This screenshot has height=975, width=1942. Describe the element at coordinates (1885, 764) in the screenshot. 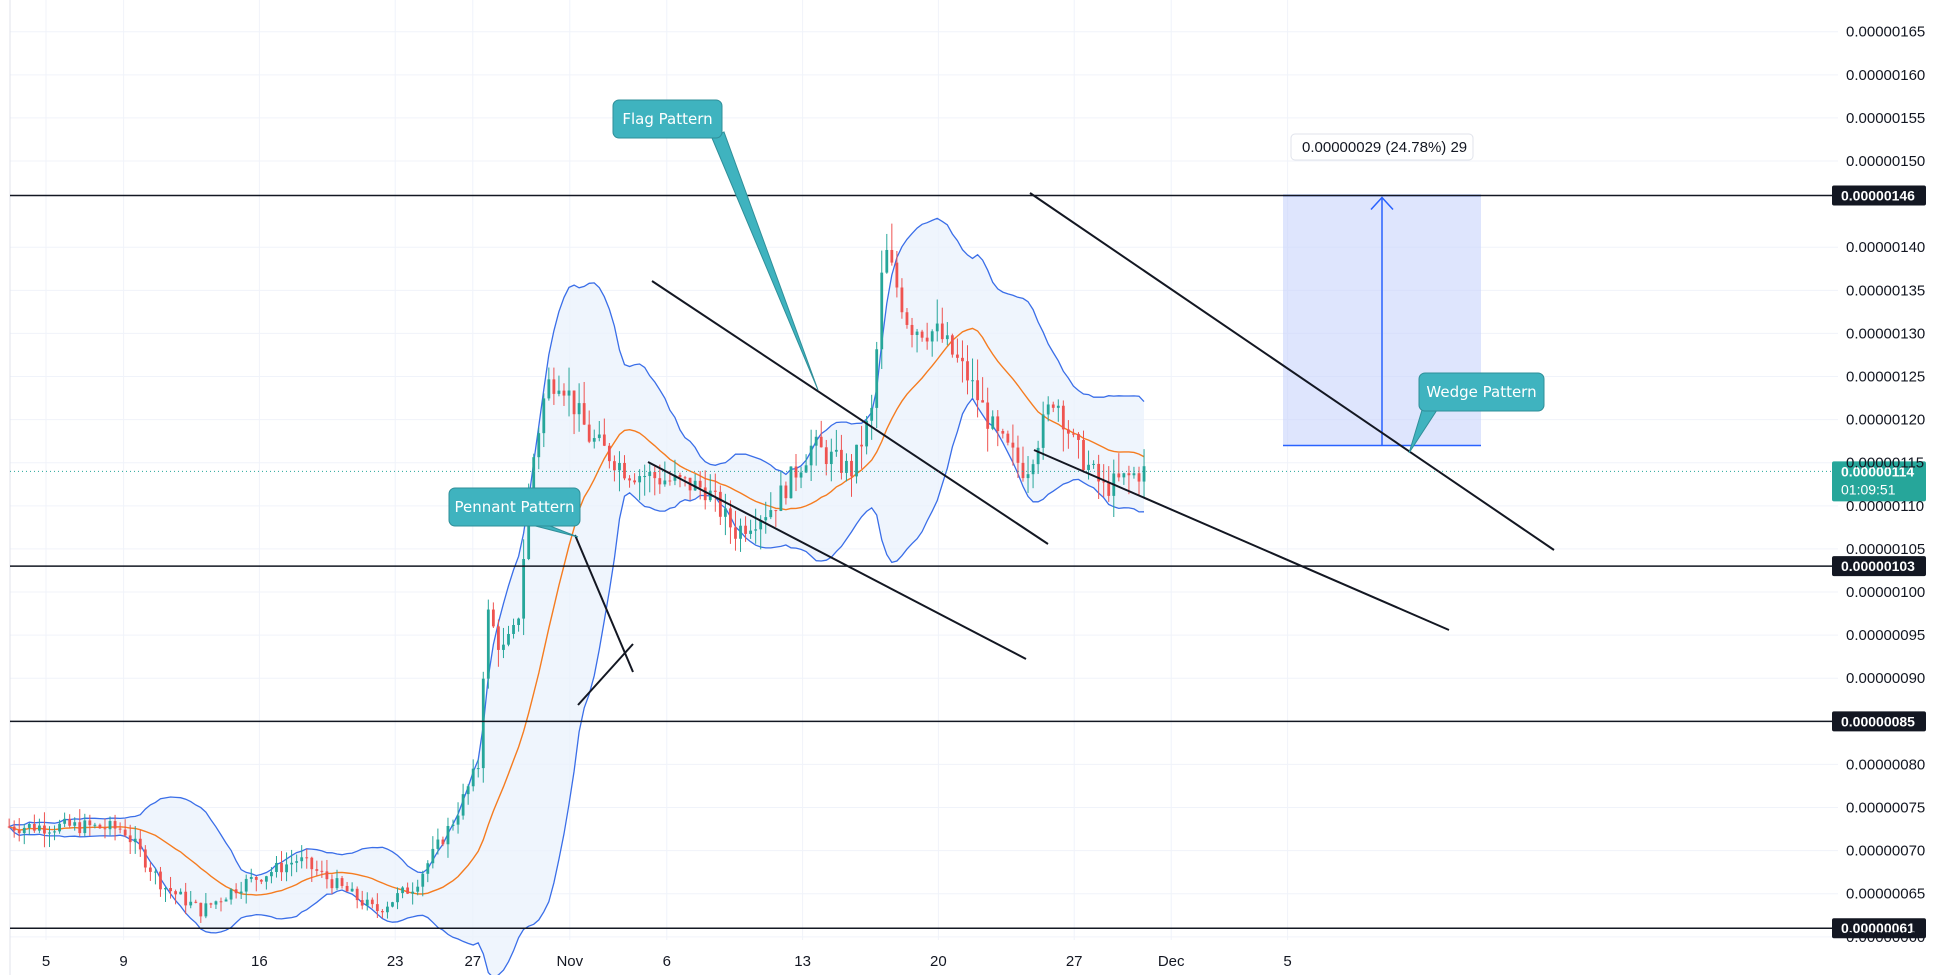

I see `price-tick-label: 0.00000080` at that location.